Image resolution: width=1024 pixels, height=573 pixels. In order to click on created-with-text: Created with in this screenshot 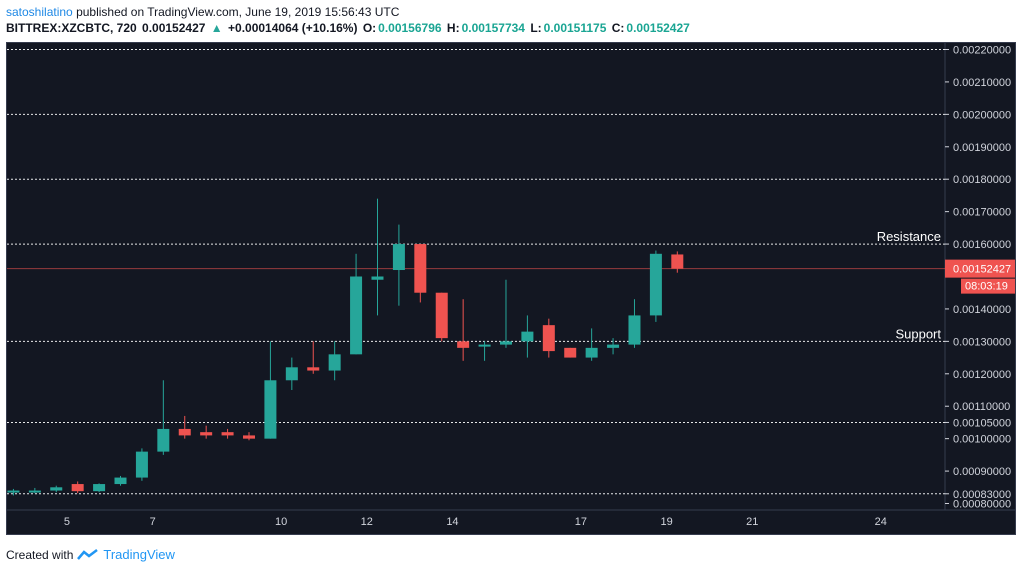, I will do `click(40, 554)`.